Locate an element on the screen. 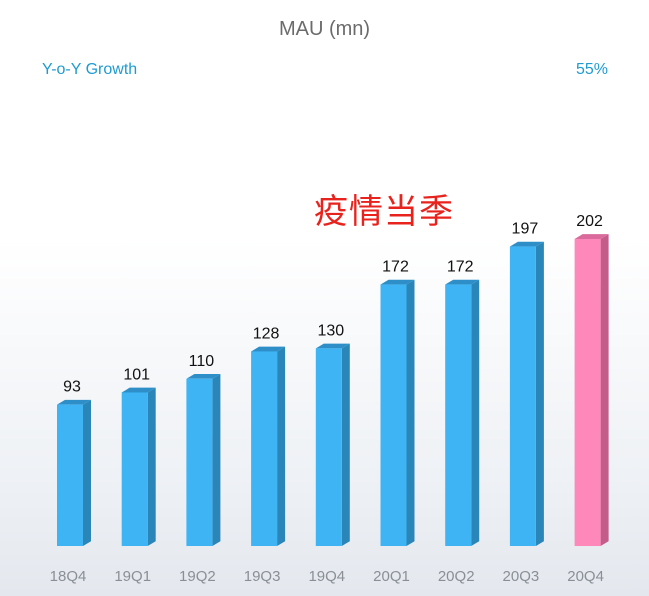 This screenshot has width=649, height=596. data-label: 130 is located at coordinates (330, 330).